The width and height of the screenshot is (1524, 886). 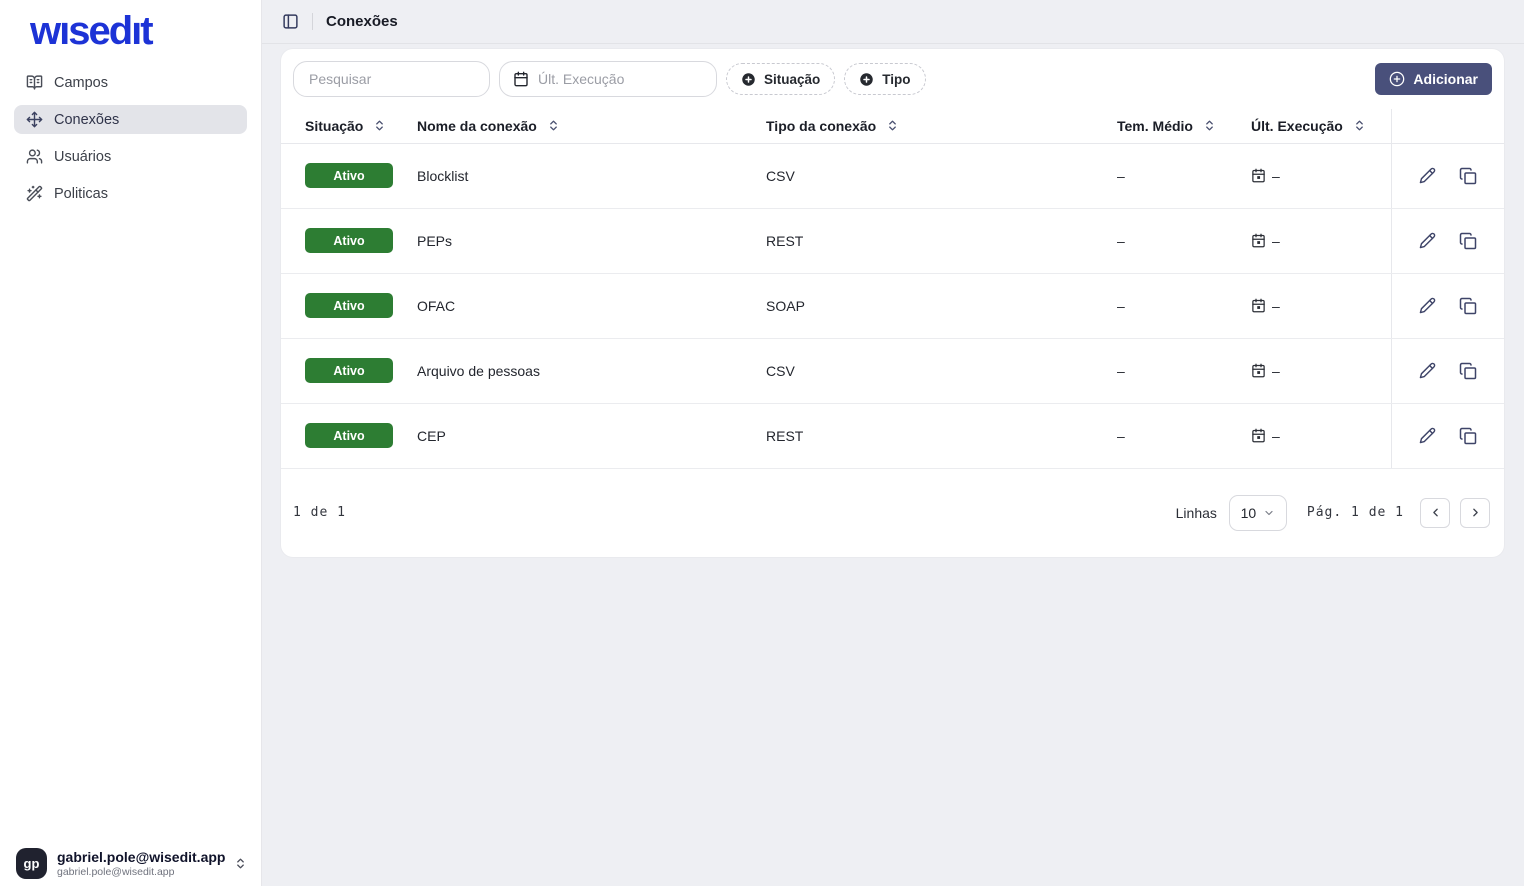 What do you see at coordinates (34, 156) in the screenshot?
I see `users-icon` at bounding box center [34, 156].